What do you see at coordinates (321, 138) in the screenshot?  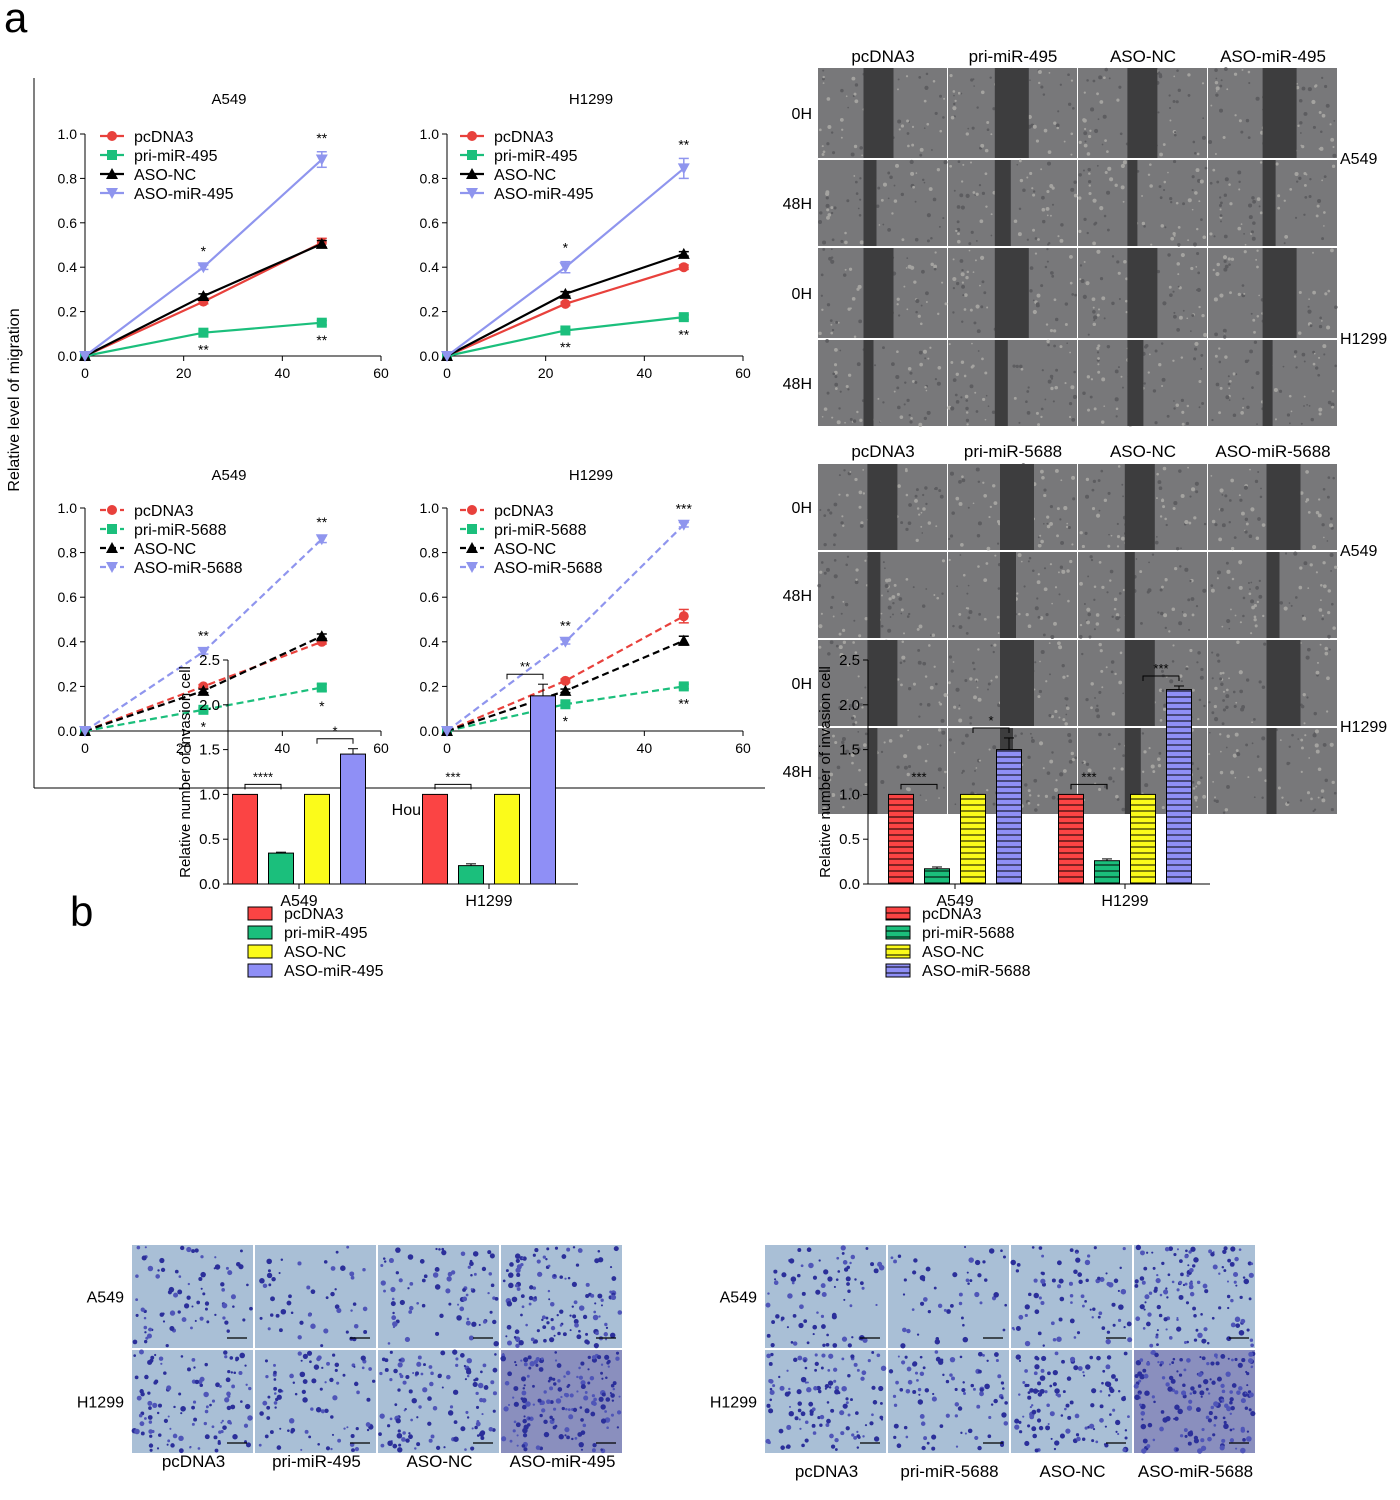 I see `significance-label: **` at bounding box center [321, 138].